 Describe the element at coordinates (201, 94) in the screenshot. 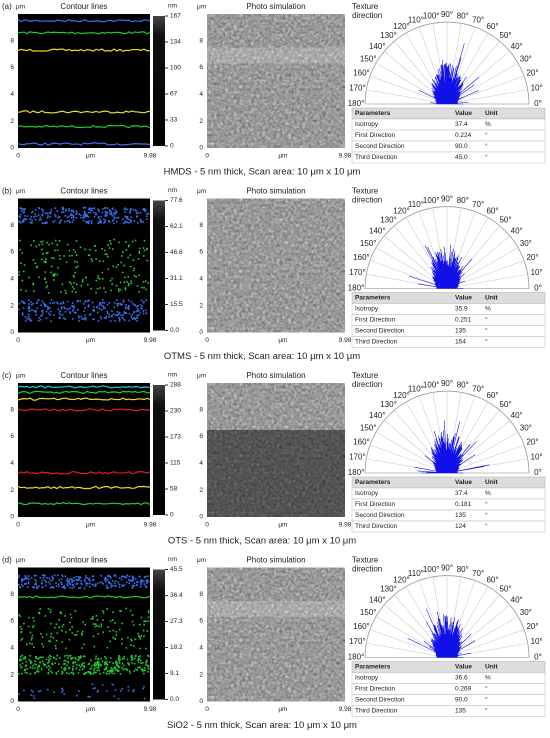

I see `y-tick-label: 4` at that location.